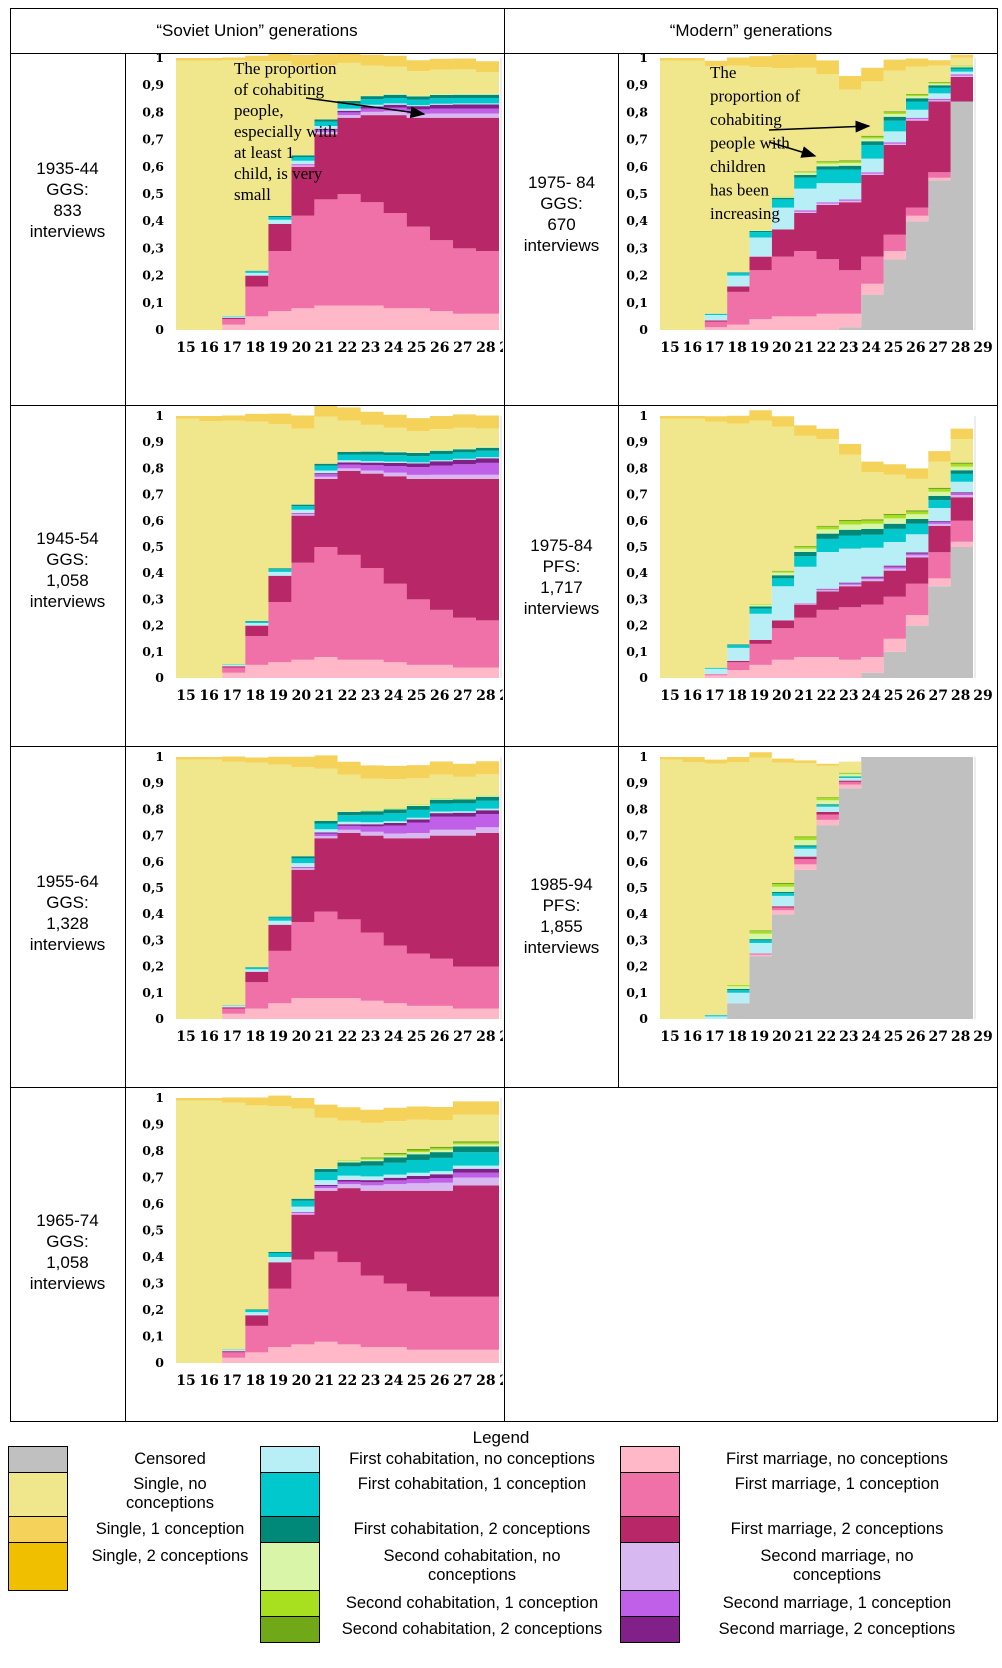 This screenshot has height=1668, width=1002. I want to click on group-label-1945: 1945-54 GGS: 1,058 interviews, so click(67, 570).